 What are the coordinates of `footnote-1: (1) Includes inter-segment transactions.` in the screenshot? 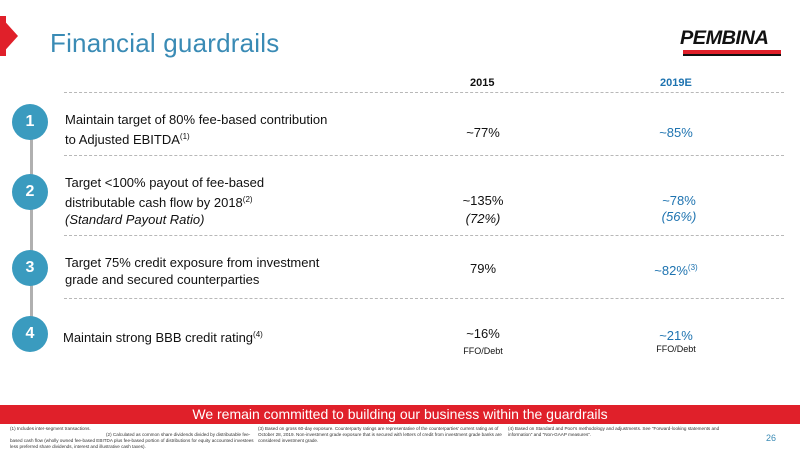 It's located at (50, 428).